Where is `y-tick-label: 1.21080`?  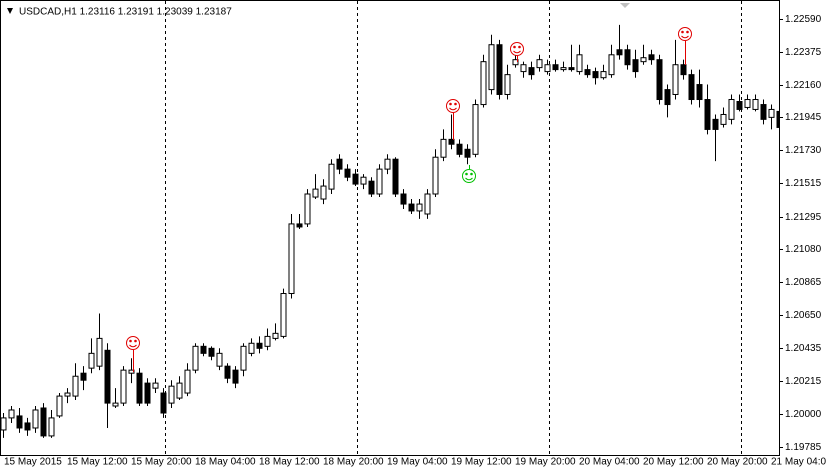 y-tick-label: 1.21080 is located at coordinates (803, 249).